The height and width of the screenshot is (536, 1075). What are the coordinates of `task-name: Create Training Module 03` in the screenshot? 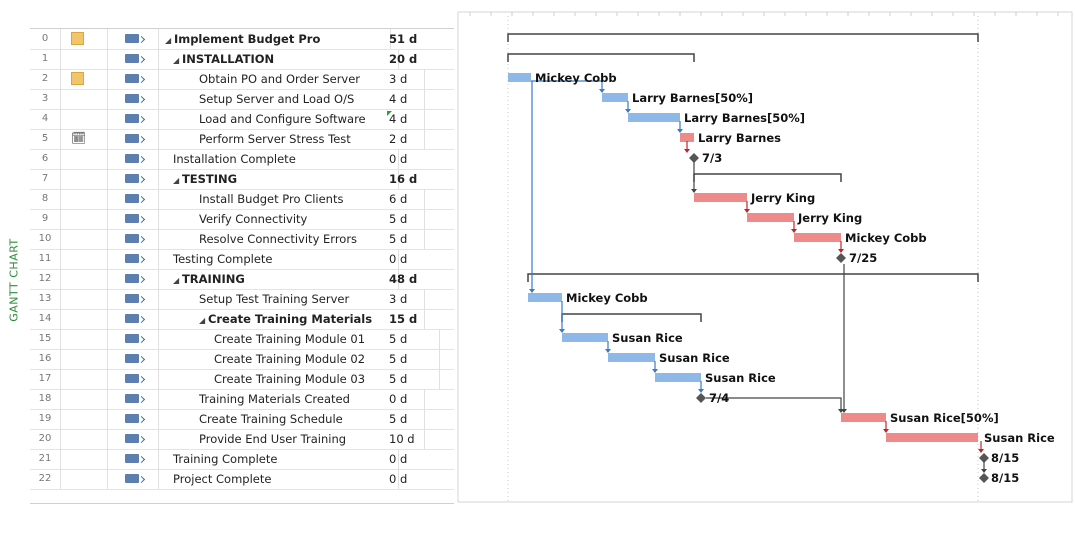 It's located at (299, 379).